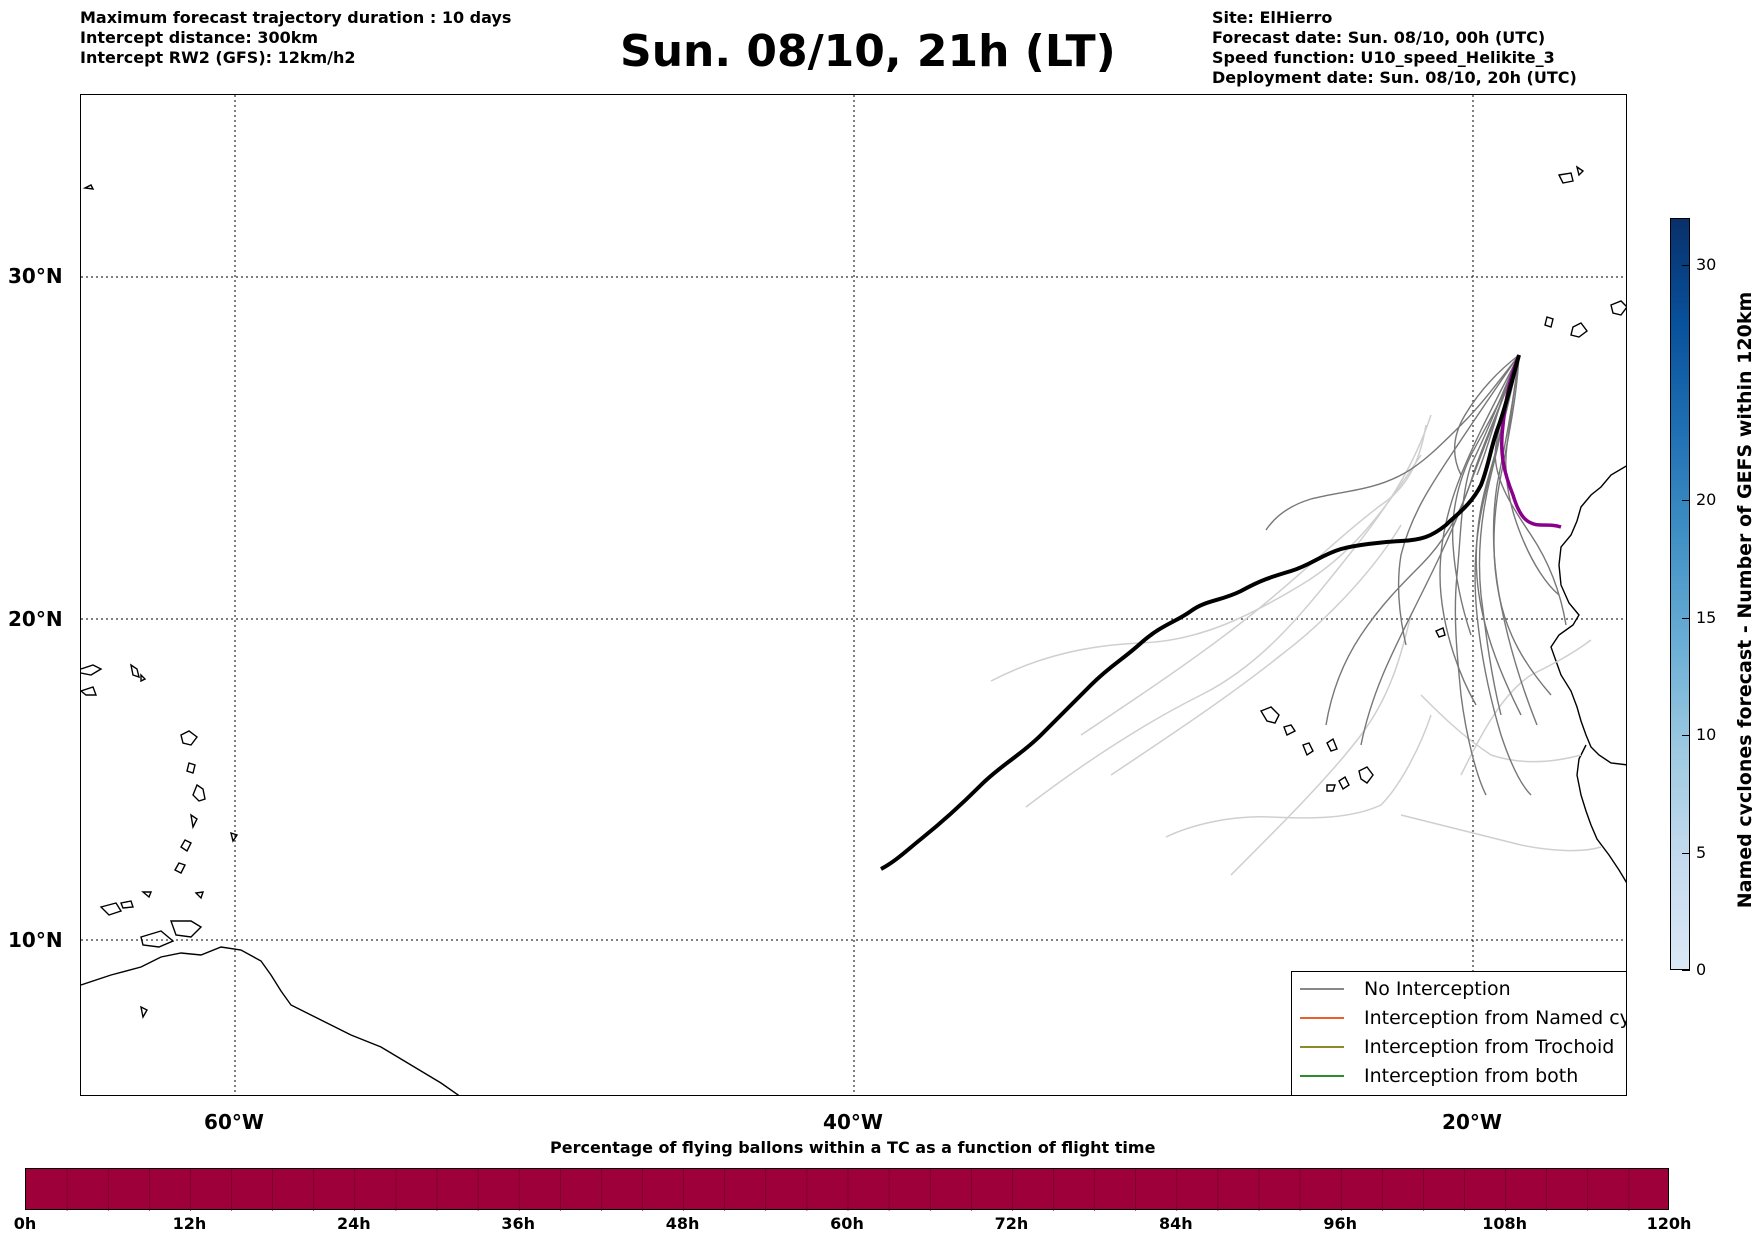 This screenshot has width=1752, height=1241. Describe the element at coordinates (1394, 77) in the screenshot. I see `deployment-date-text: Deployment date: Sun. 08/10, 20h (UTC)` at that location.